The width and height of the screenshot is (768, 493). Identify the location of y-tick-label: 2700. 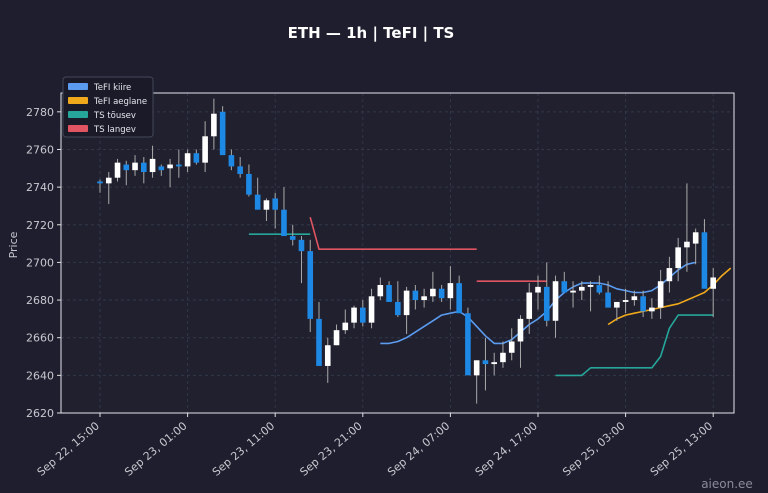
(40, 262).